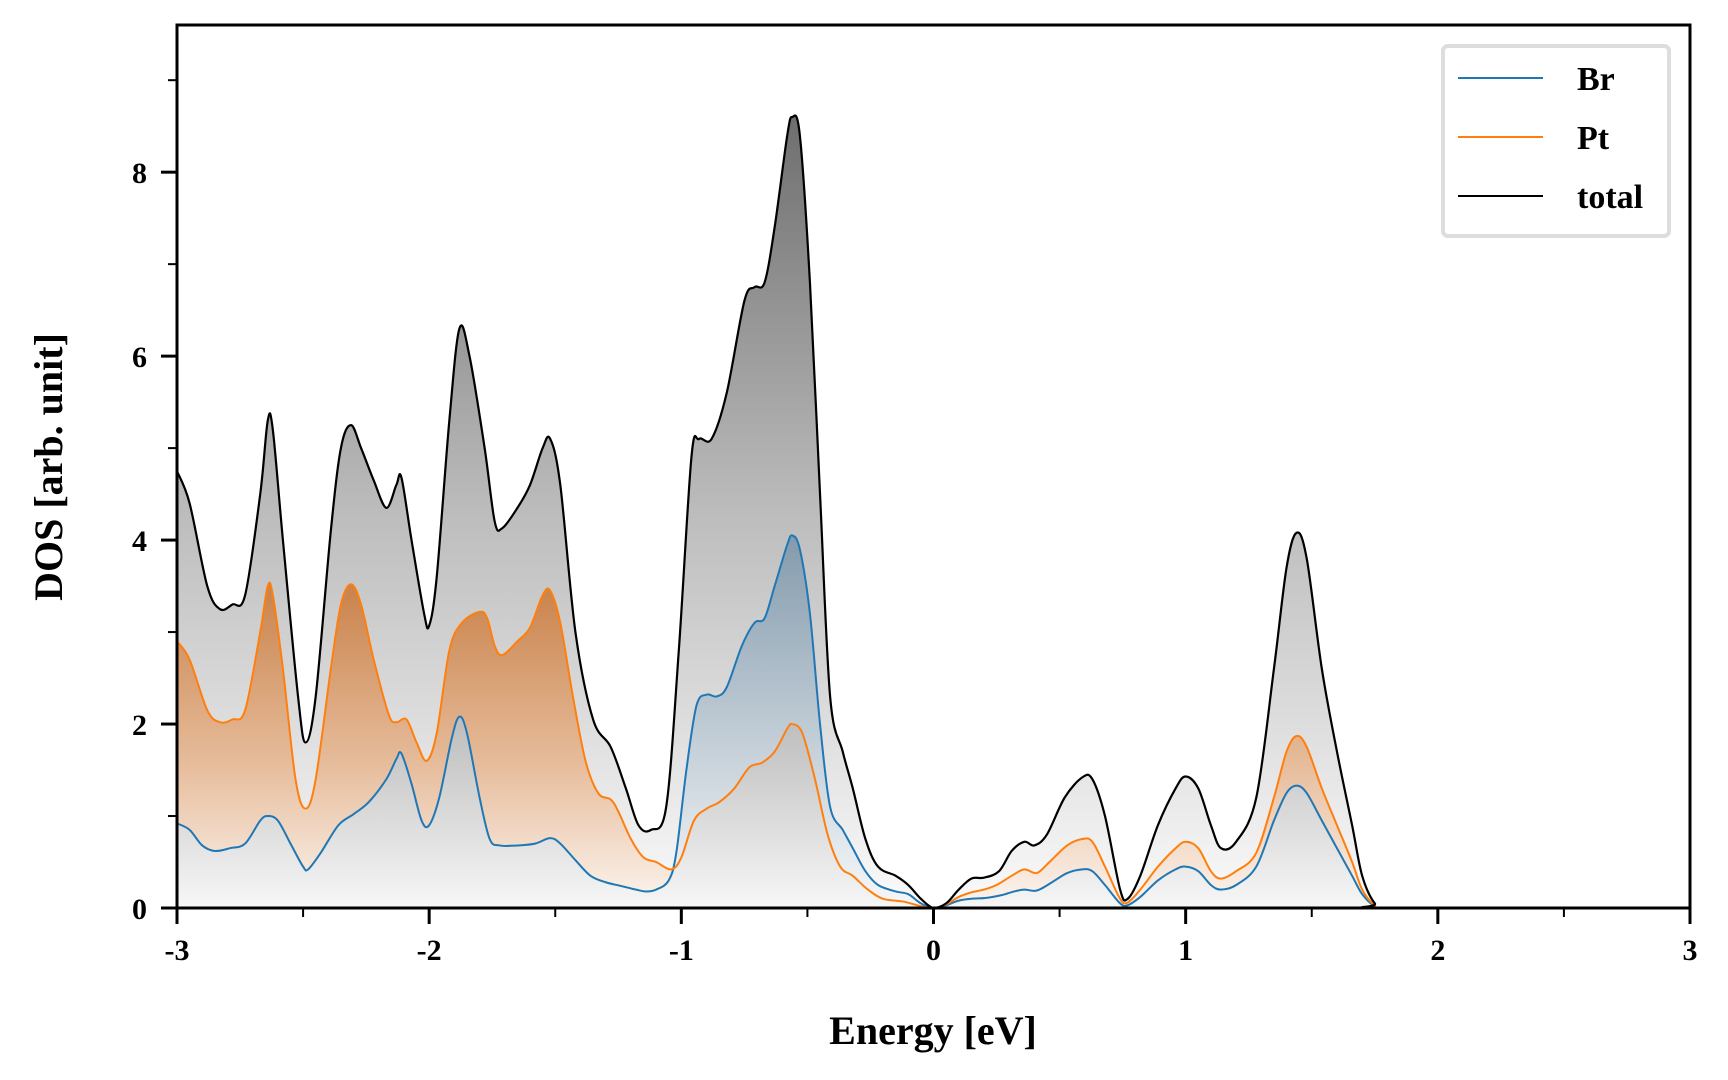  Describe the element at coordinates (1437, 950) in the screenshot. I see `x-tick-label: 2` at that location.